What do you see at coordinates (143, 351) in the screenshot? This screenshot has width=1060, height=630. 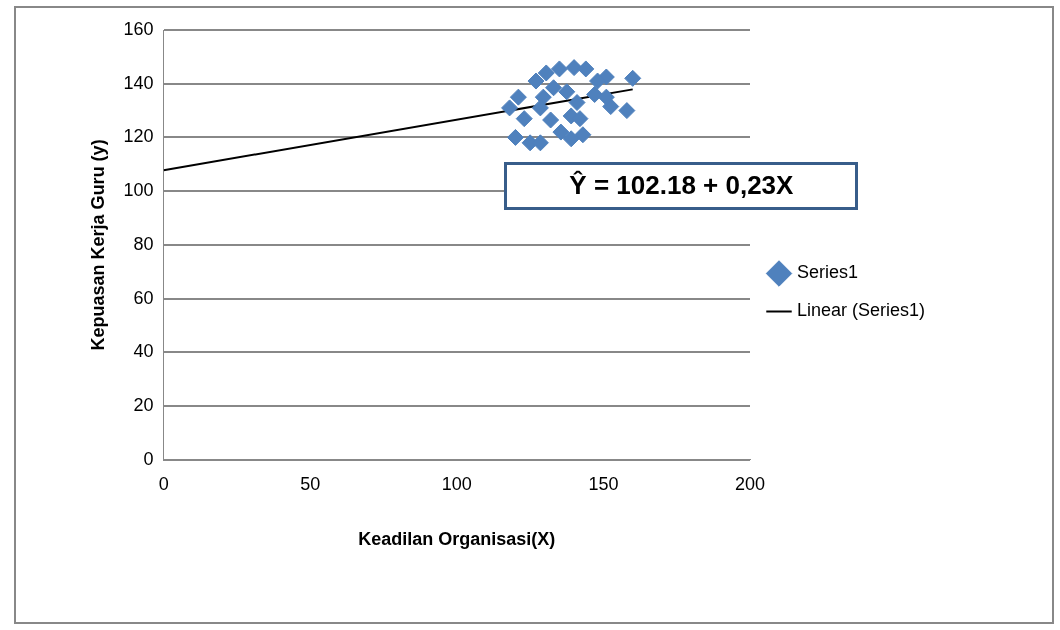 I see `y-tick-label: 40` at bounding box center [143, 351].